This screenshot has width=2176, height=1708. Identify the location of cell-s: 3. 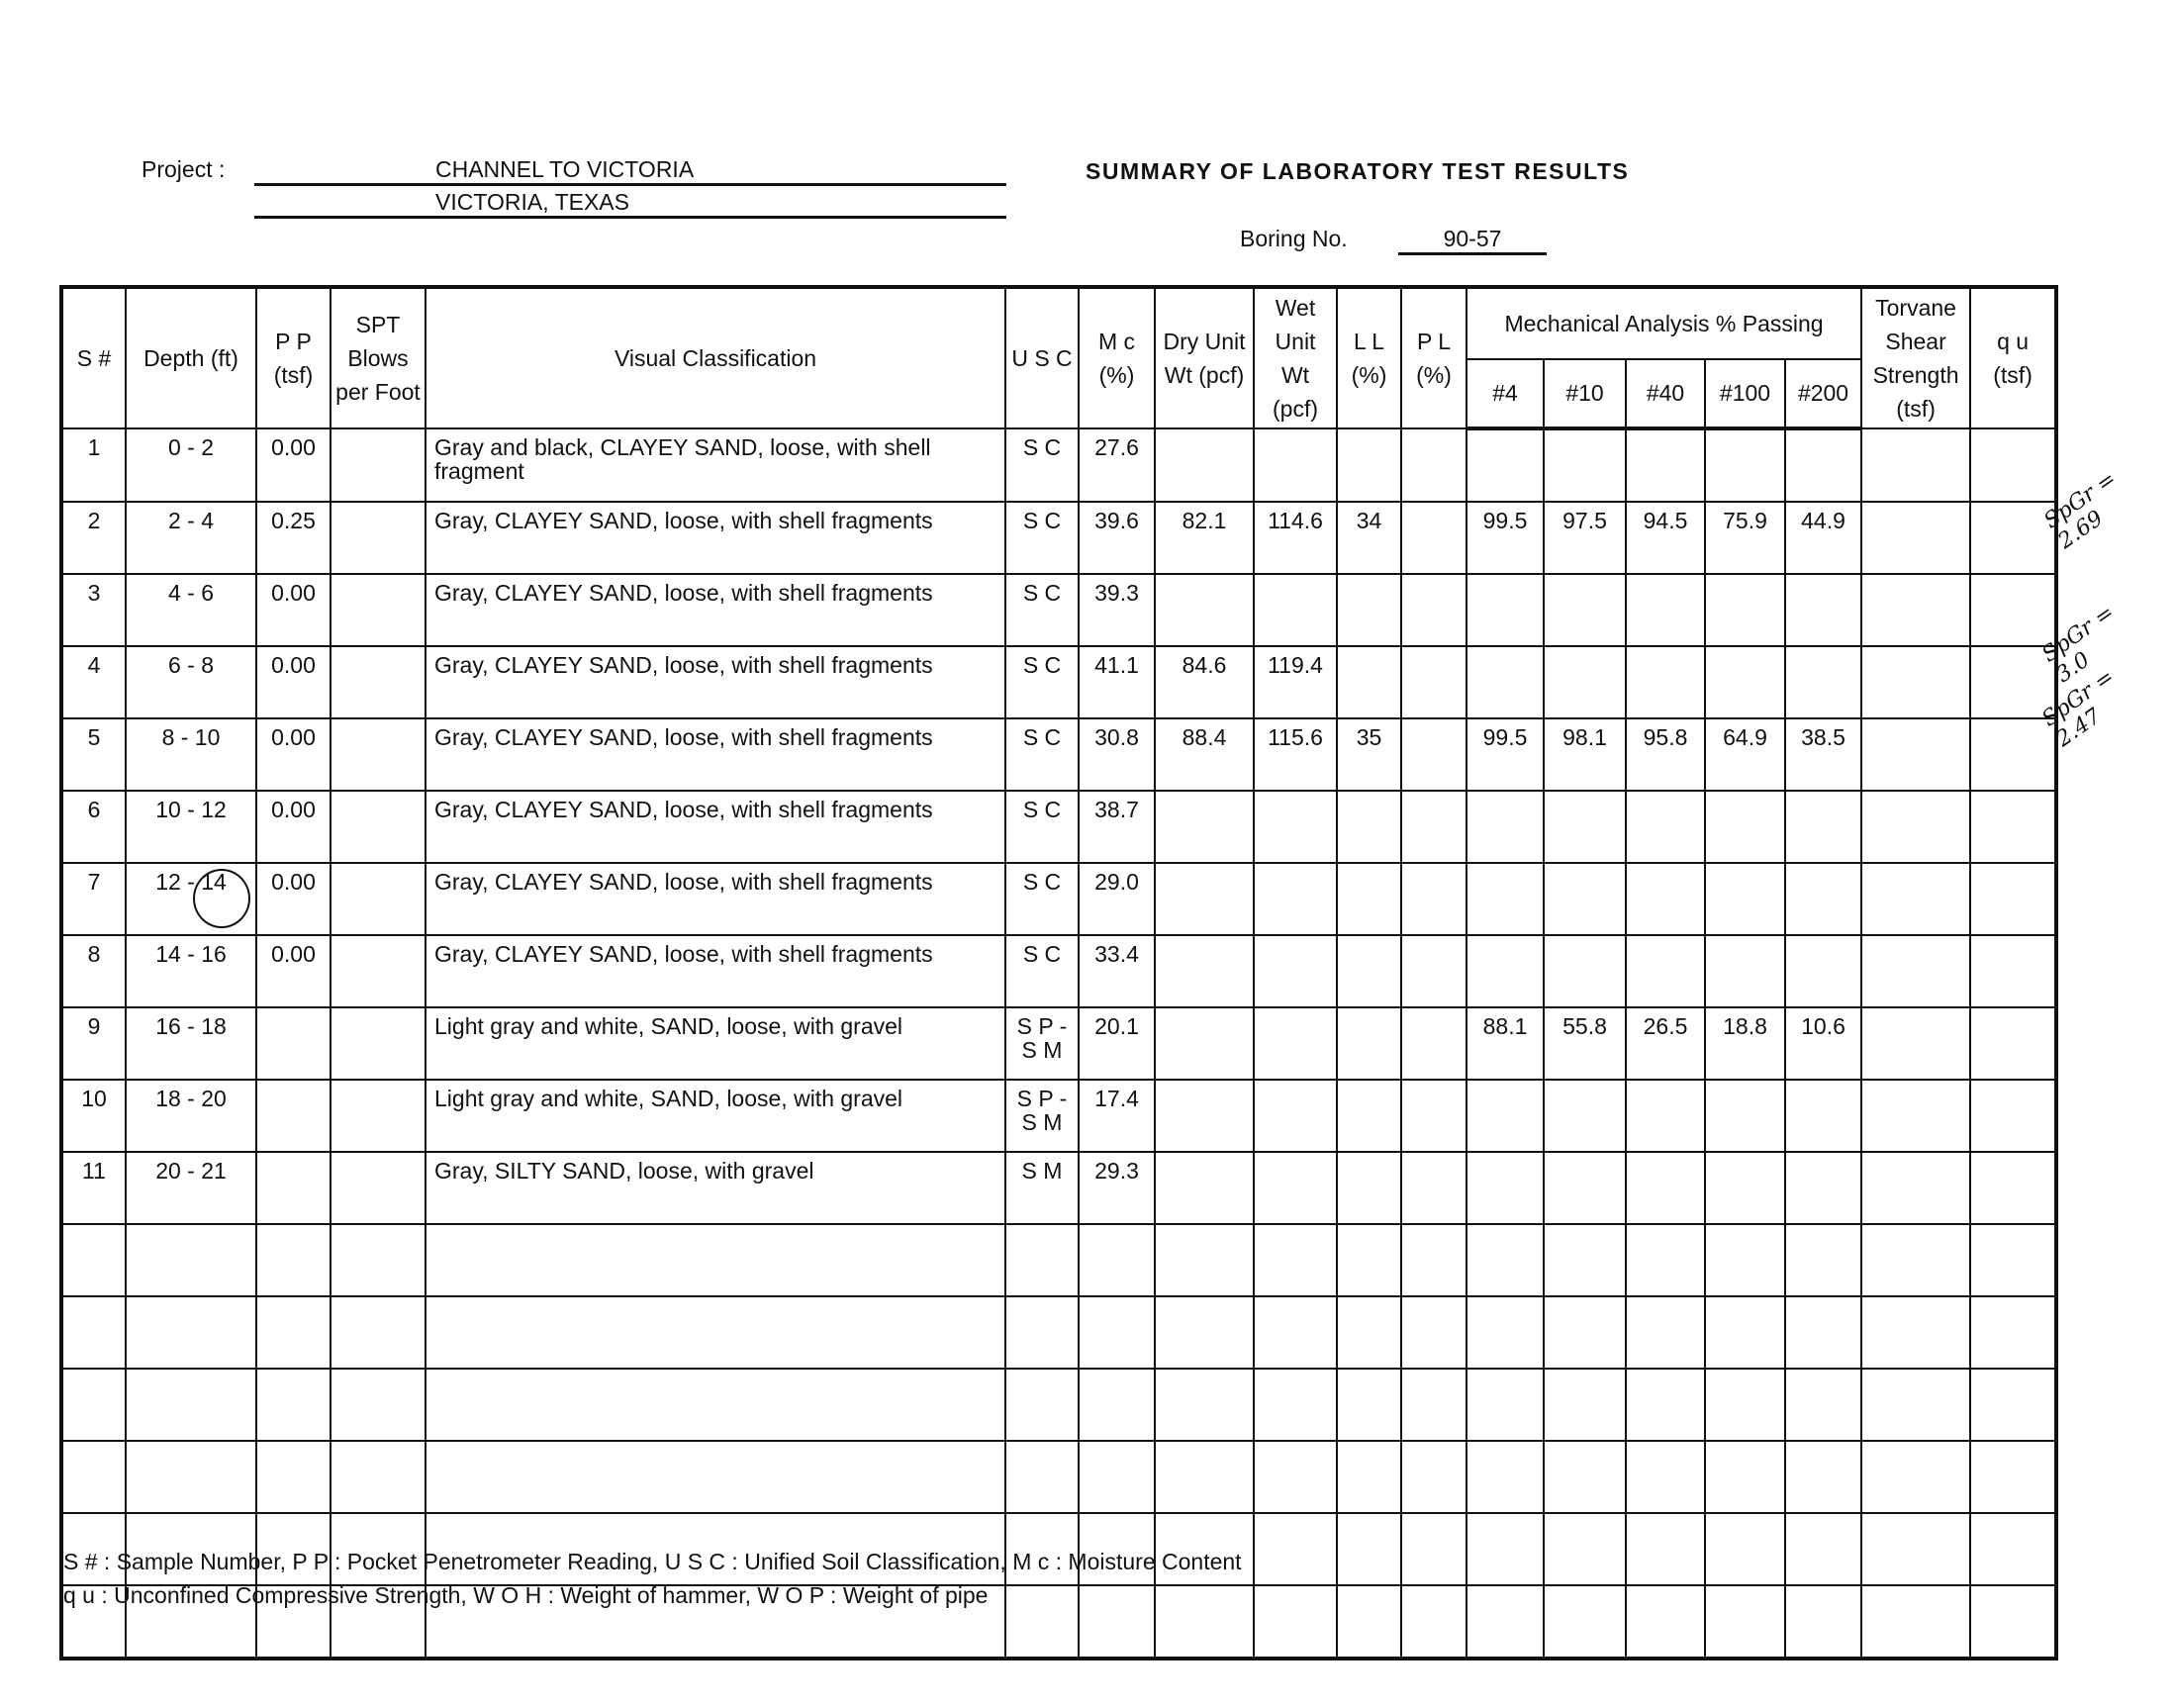
(93, 610).